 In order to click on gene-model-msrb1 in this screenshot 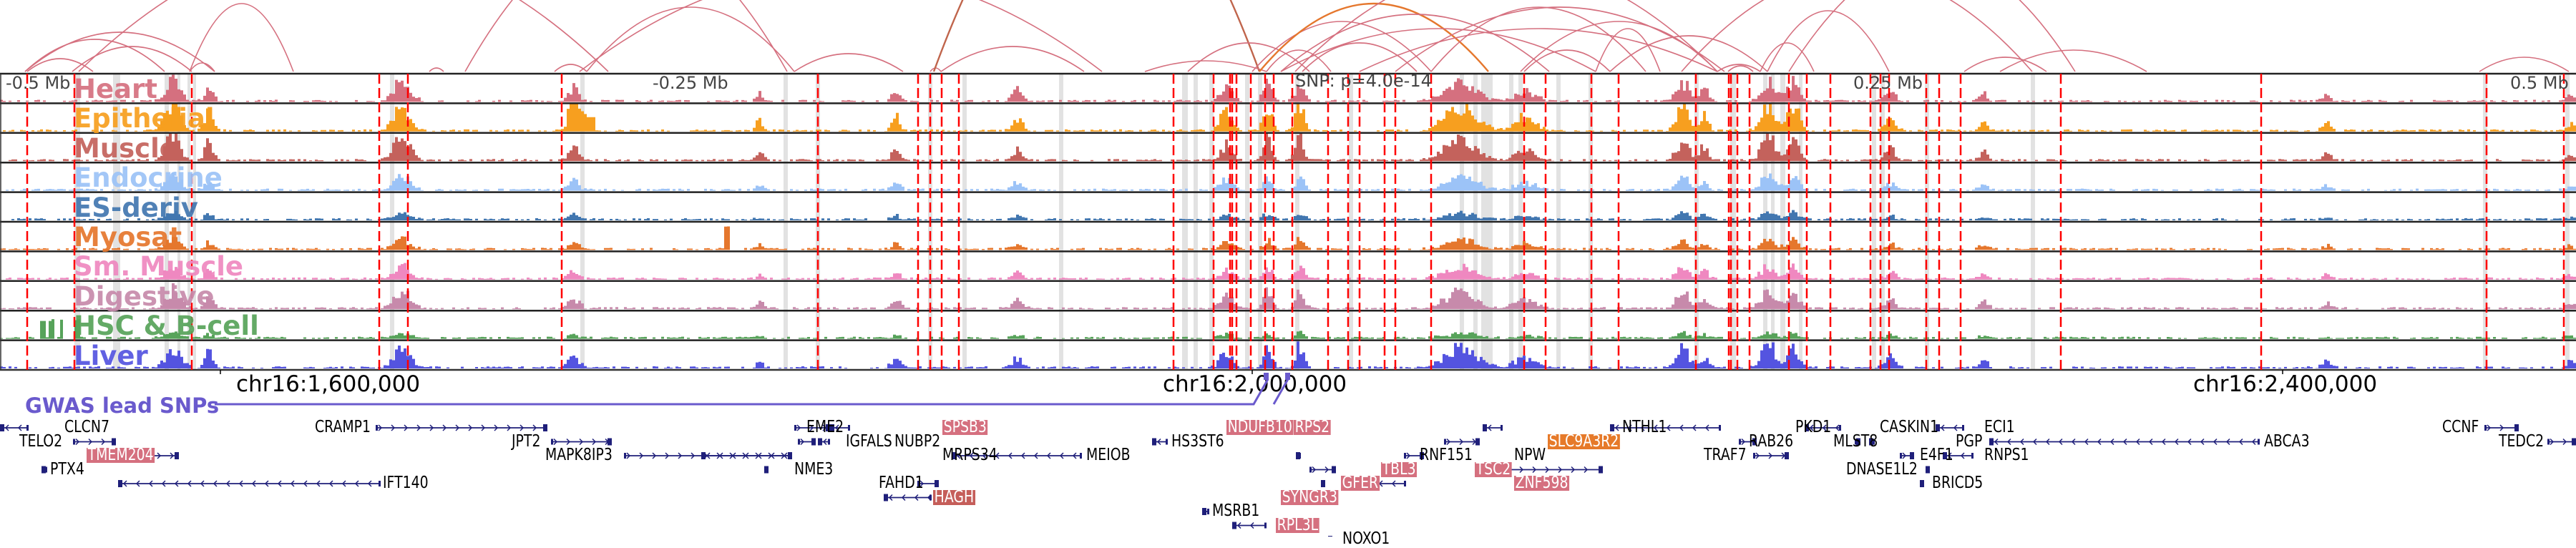, I will do `click(1205, 511)`.